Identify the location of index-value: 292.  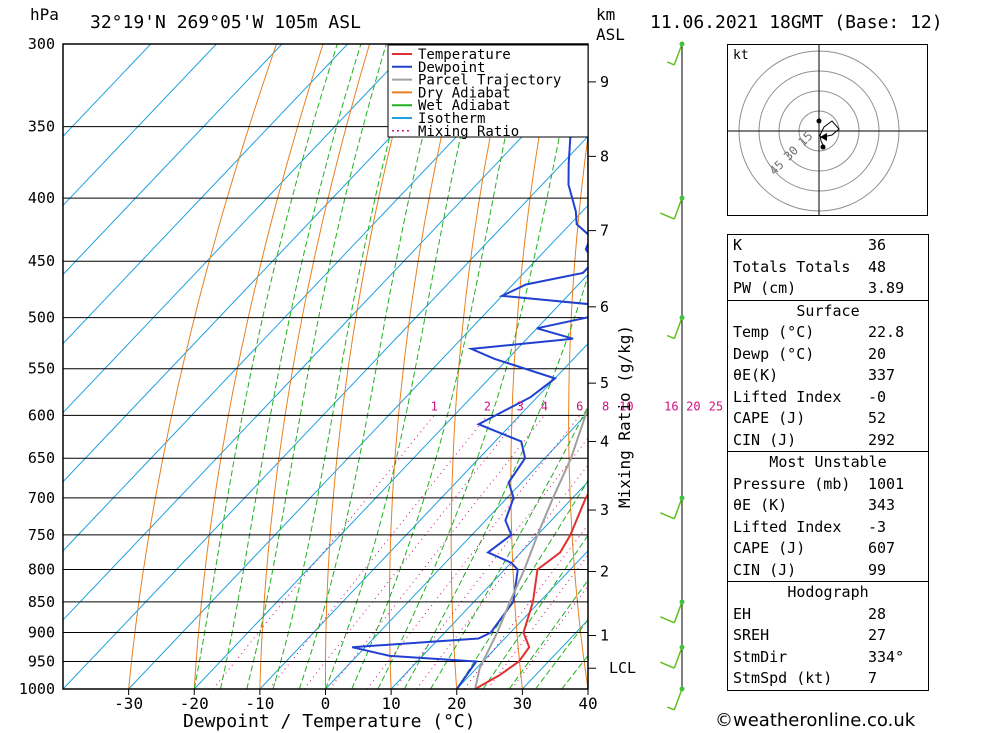
(882, 439).